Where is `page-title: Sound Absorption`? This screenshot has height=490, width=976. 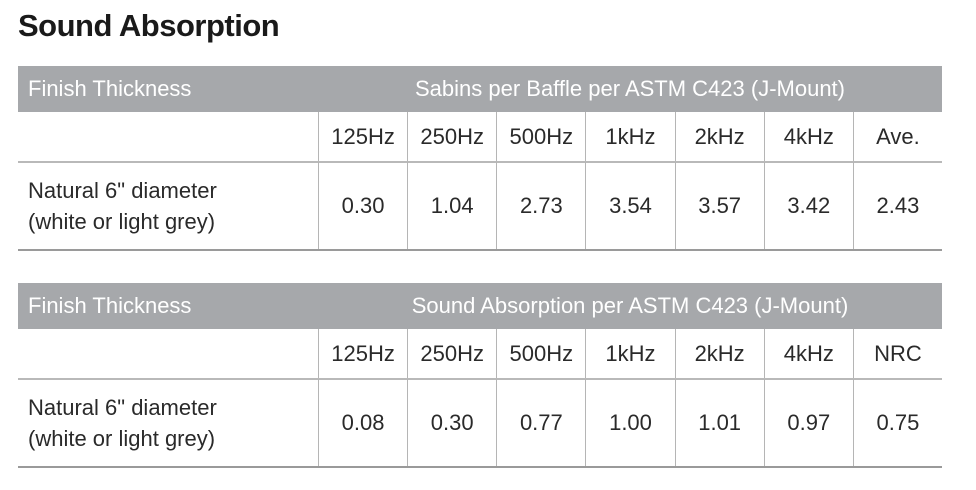
page-title: Sound Absorption is located at coordinates (149, 25).